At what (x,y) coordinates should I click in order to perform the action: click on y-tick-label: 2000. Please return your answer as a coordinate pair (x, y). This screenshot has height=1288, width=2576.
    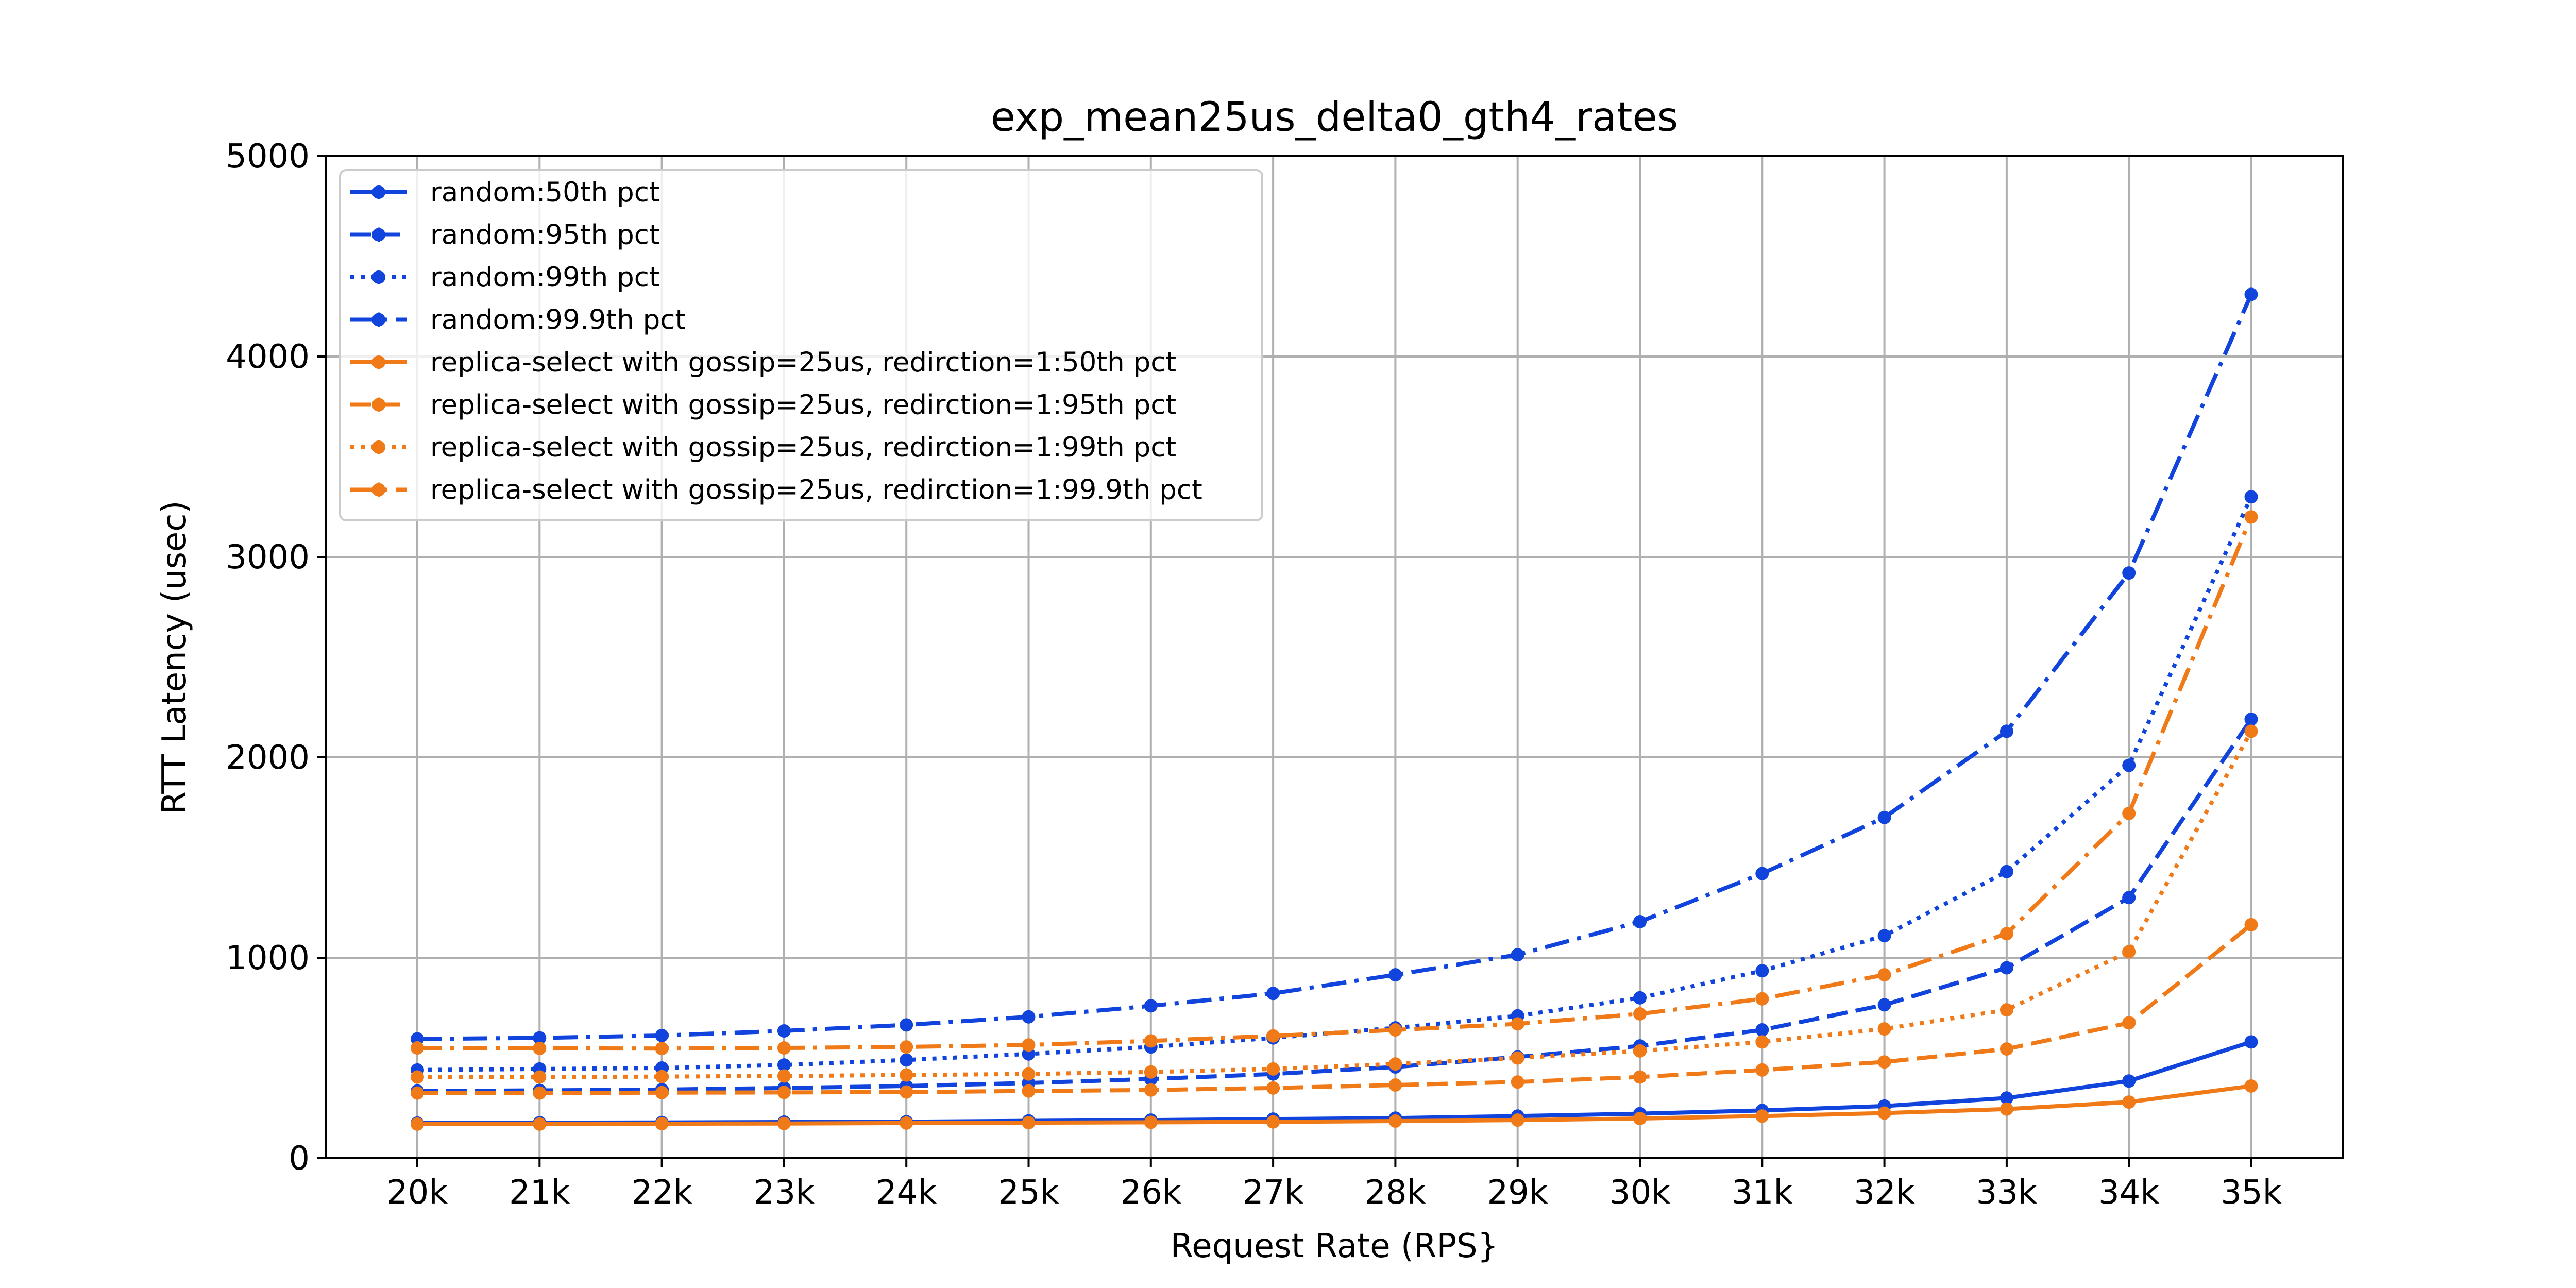
    Looking at the image, I should click on (268, 758).